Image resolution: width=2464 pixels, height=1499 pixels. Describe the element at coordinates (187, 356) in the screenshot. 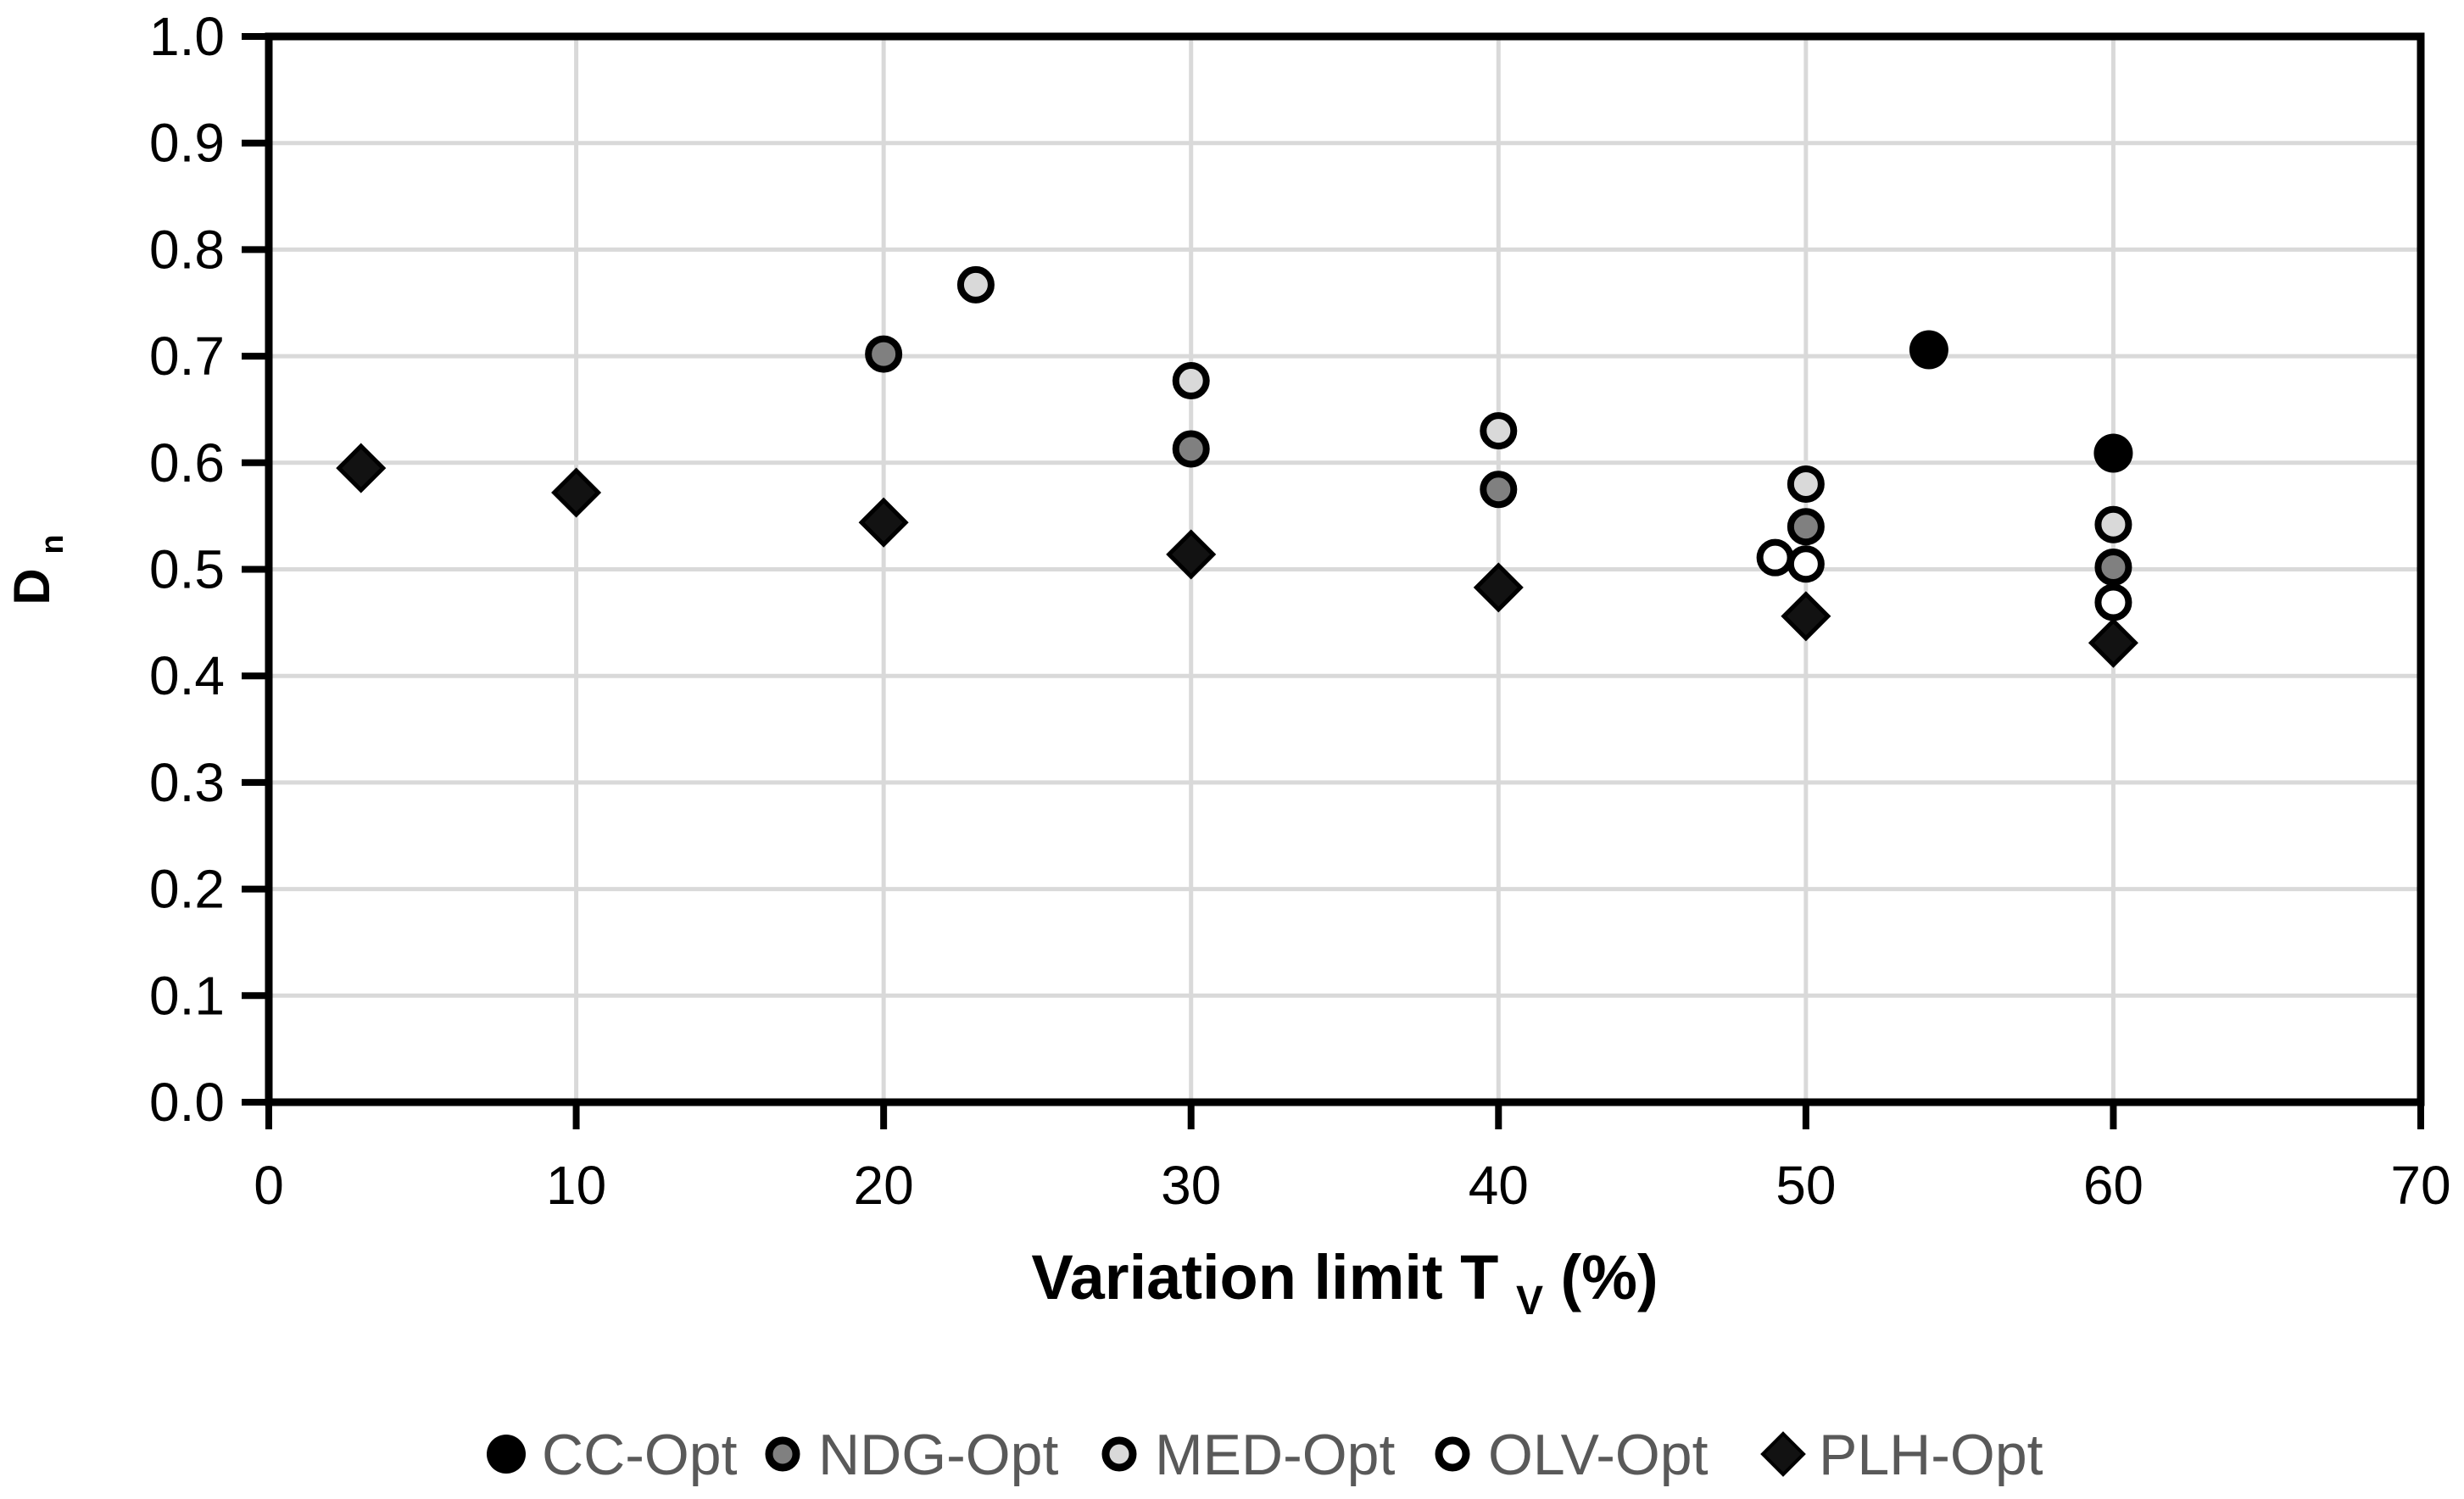

I see `y-tick-label: 0.7` at that location.